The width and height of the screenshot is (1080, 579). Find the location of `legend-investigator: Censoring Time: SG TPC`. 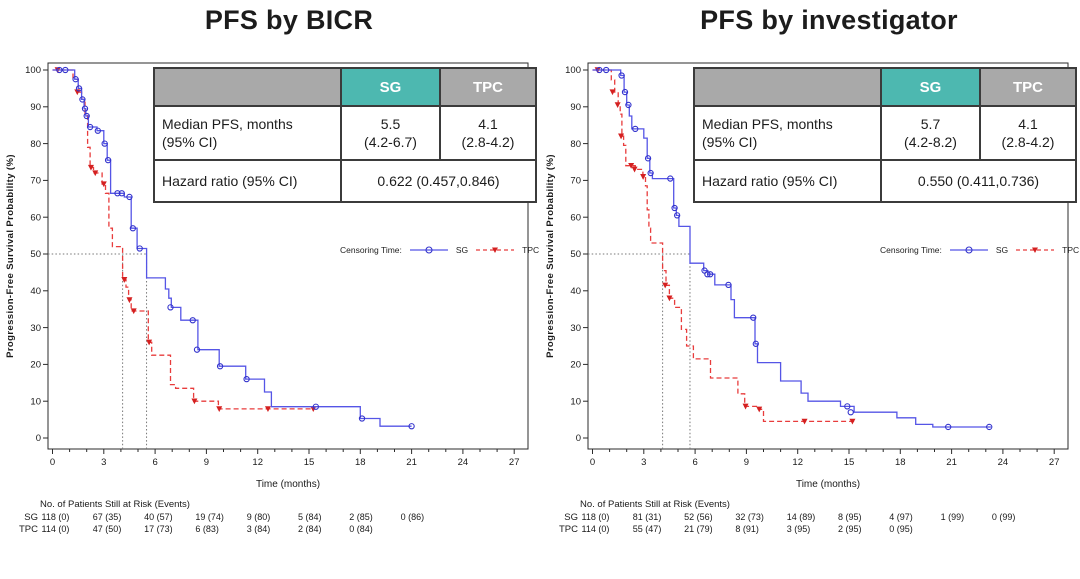

legend-investigator: Censoring Time: SG TPC is located at coordinates (979, 250).